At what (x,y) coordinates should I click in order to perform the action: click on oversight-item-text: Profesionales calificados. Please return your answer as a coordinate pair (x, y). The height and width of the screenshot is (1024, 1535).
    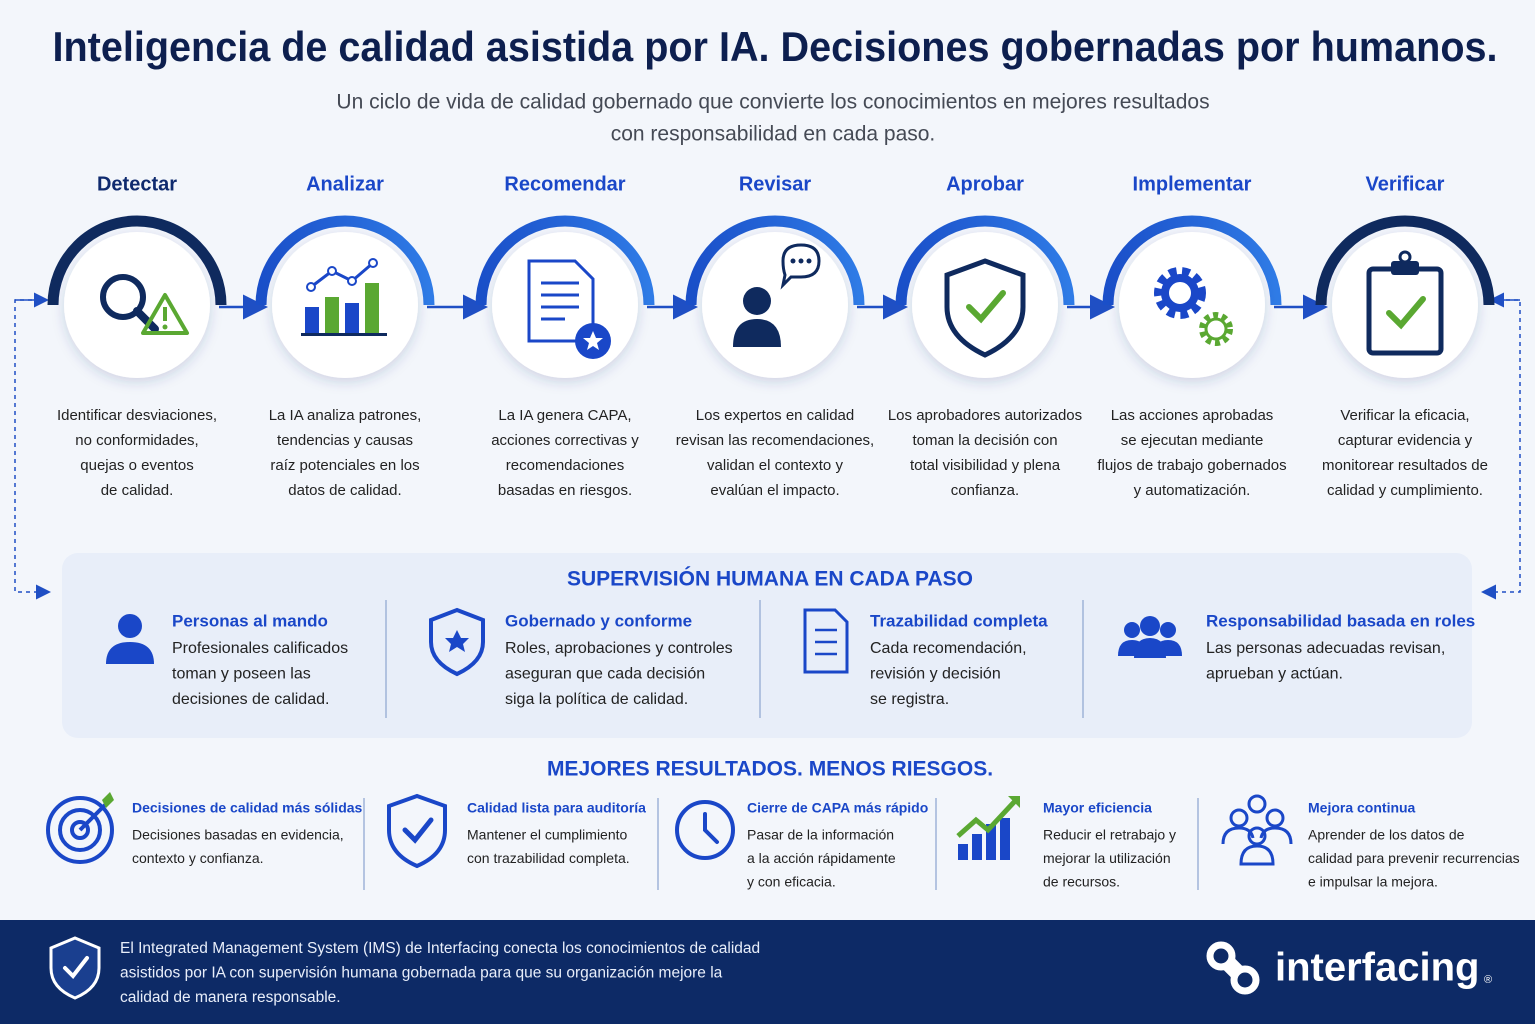
    Looking at the image, I should click on (260, 648).